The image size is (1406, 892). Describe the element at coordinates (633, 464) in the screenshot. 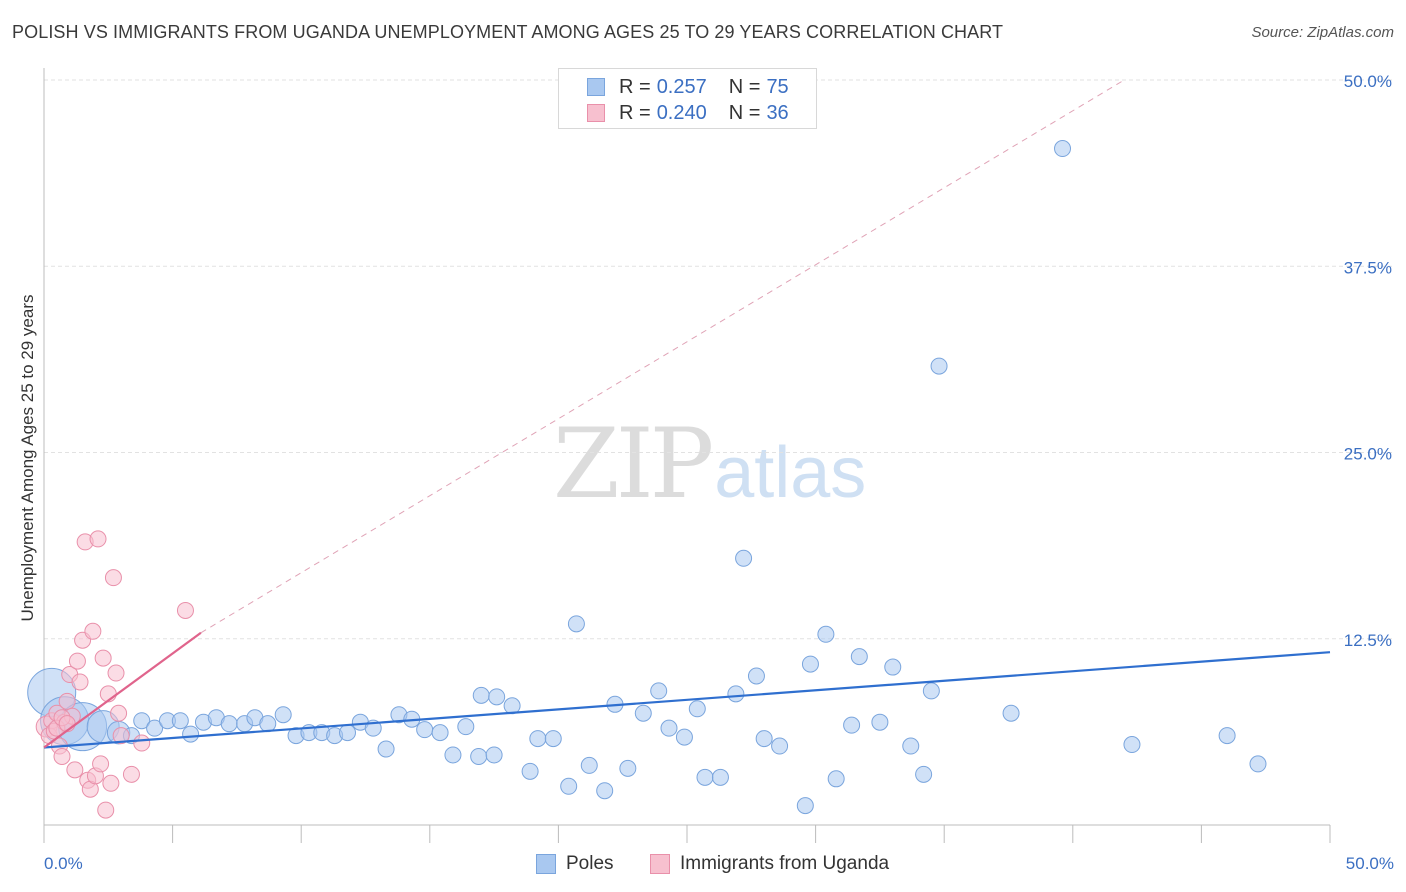

I see `watermark-zip: ZIP` at that location.